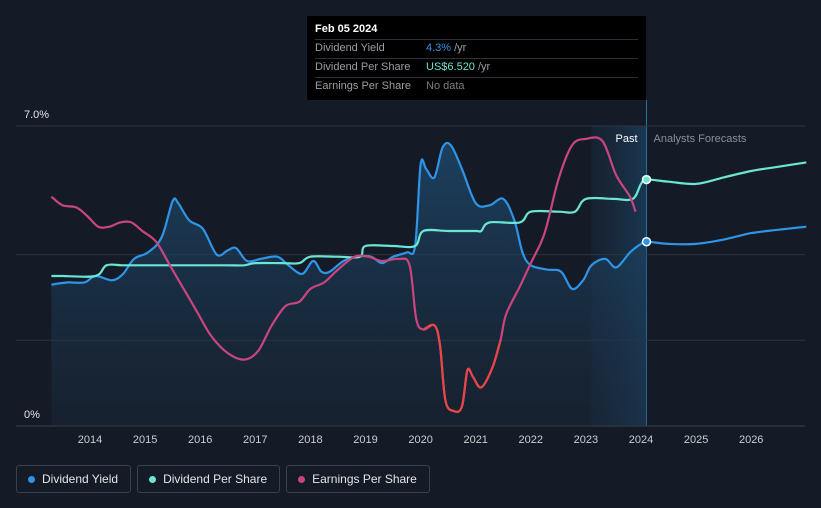 This screenshot has width=821, height=508. What do you see at coordinates (420, 440) in the screenshot?
I see `x-tick-label: 2020` at bounding box center [420, 440].